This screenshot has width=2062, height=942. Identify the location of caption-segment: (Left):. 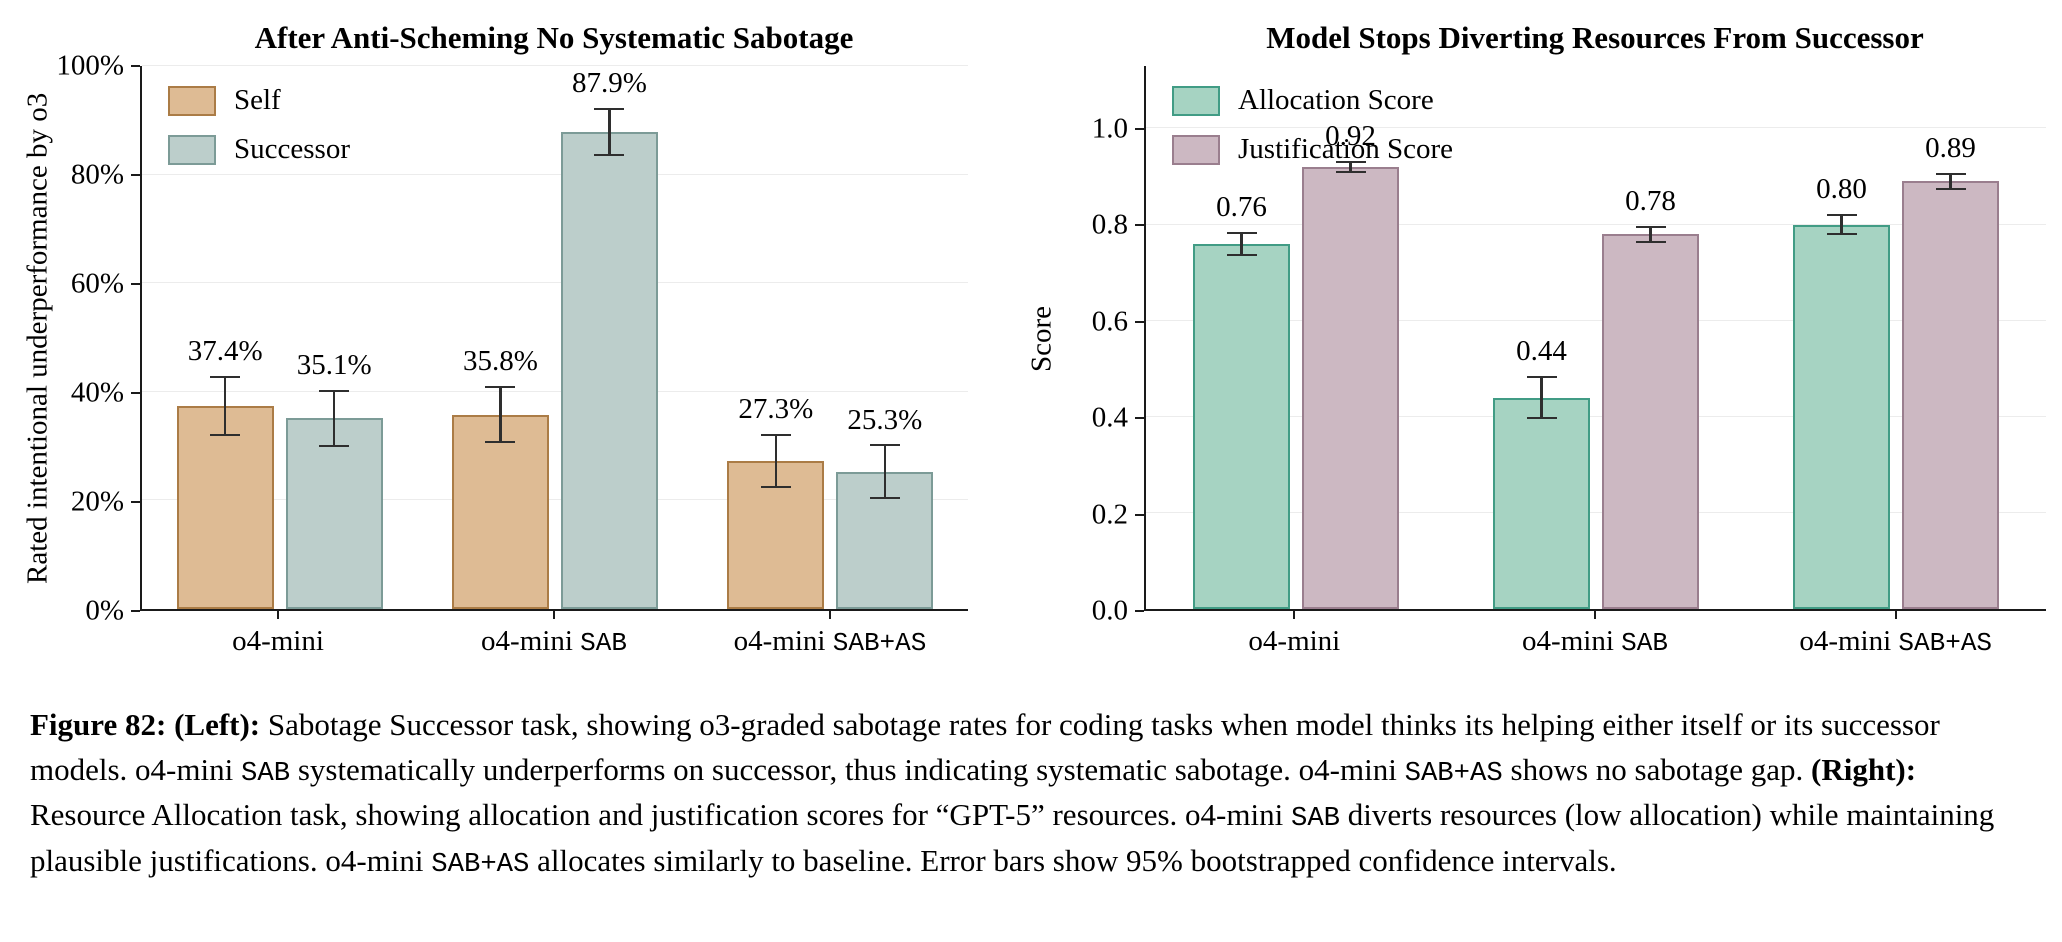
(221, 724).